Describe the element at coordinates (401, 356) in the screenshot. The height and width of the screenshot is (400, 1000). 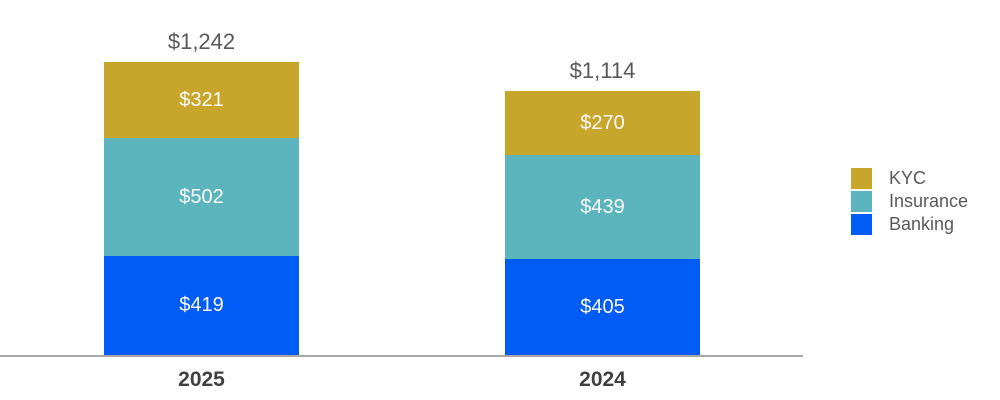
I see `x-axis-line` at that location.